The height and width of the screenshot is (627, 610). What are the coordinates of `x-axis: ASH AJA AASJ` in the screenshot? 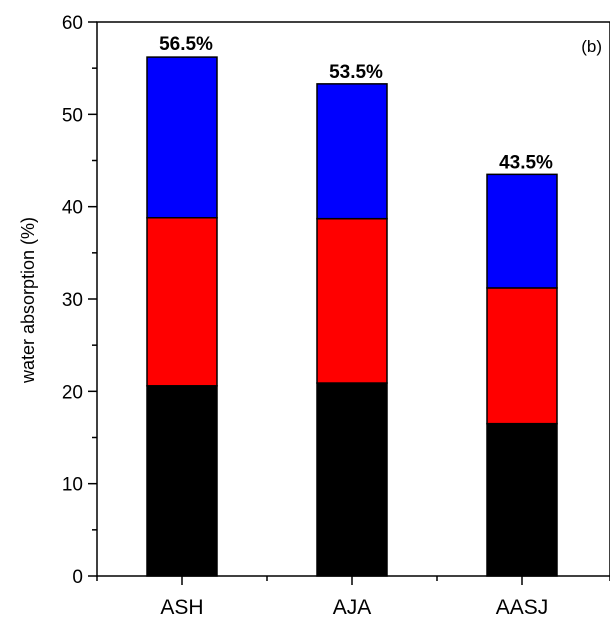 It's located at (353, 597).